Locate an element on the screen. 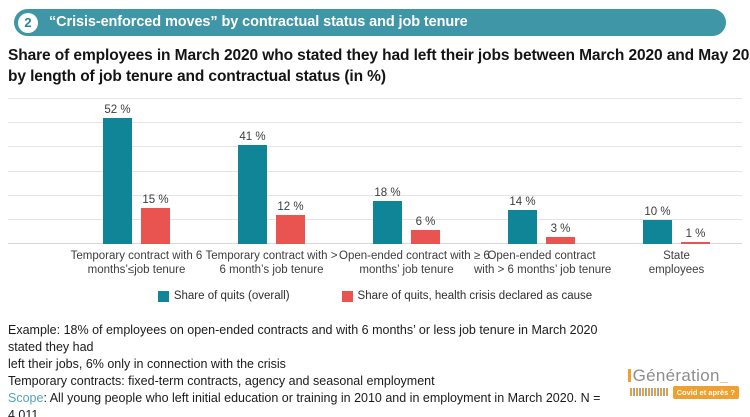  legend-label: Share of quits (overall) is located at coordinates (231, 296).